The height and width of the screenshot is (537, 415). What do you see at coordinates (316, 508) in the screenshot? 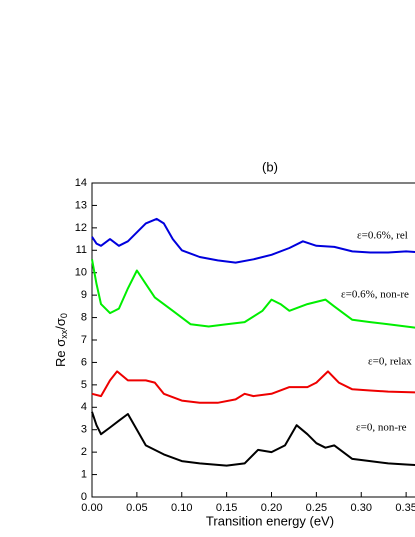
I see `x-tick-label: 0.25` at bounding box center [316, 508].